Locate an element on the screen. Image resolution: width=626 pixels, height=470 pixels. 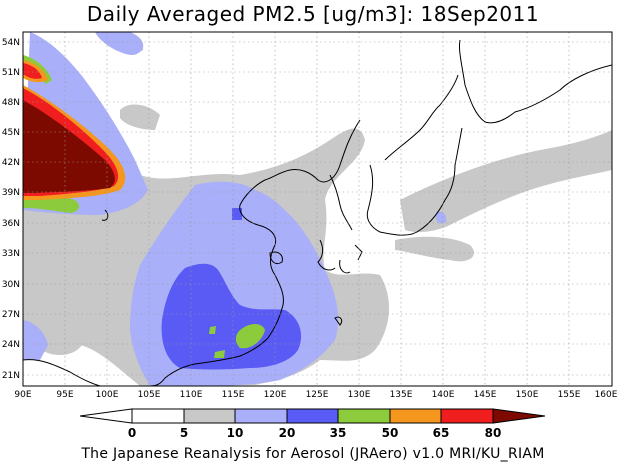
colorbar is located at coordinates (312, 416).